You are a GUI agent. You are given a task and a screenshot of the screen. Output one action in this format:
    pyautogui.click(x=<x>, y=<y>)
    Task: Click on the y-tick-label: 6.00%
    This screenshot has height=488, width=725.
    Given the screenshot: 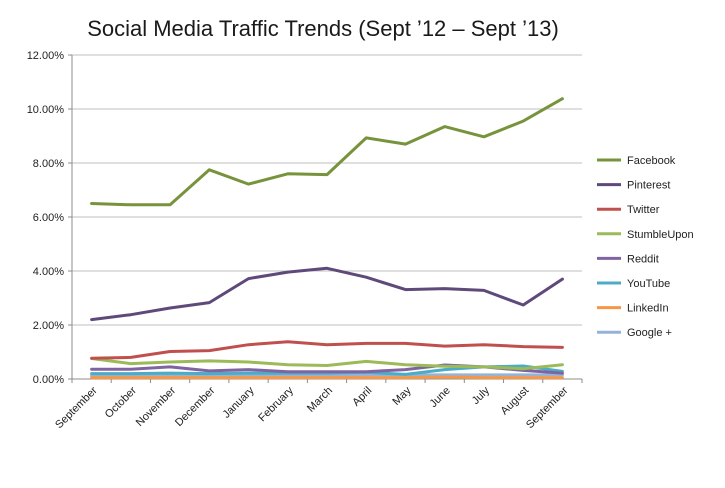 What is the action you would take?
    pyautogui.click(x=48, y=218)
    